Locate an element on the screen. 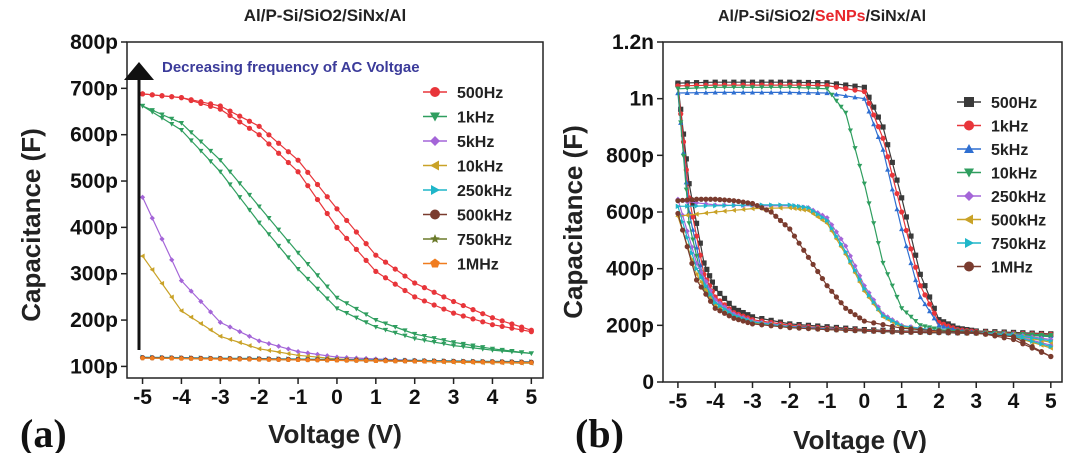  b-ytick-label: 200p is located at coordinates (630, 325).